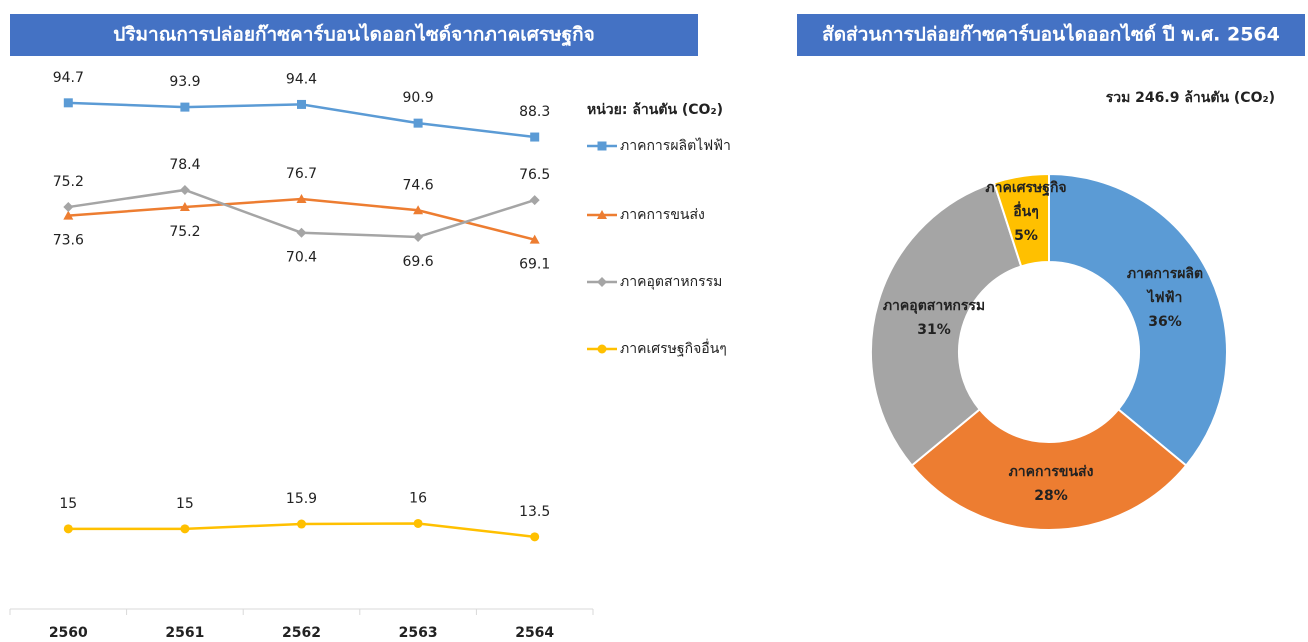 This screenshot has height=642, width=1308. What do you see at coordinates (671, 282) in the screenshot?
I see `legend-label: ภาคอุตสาหกรรม` at bounding box center [671, 282].